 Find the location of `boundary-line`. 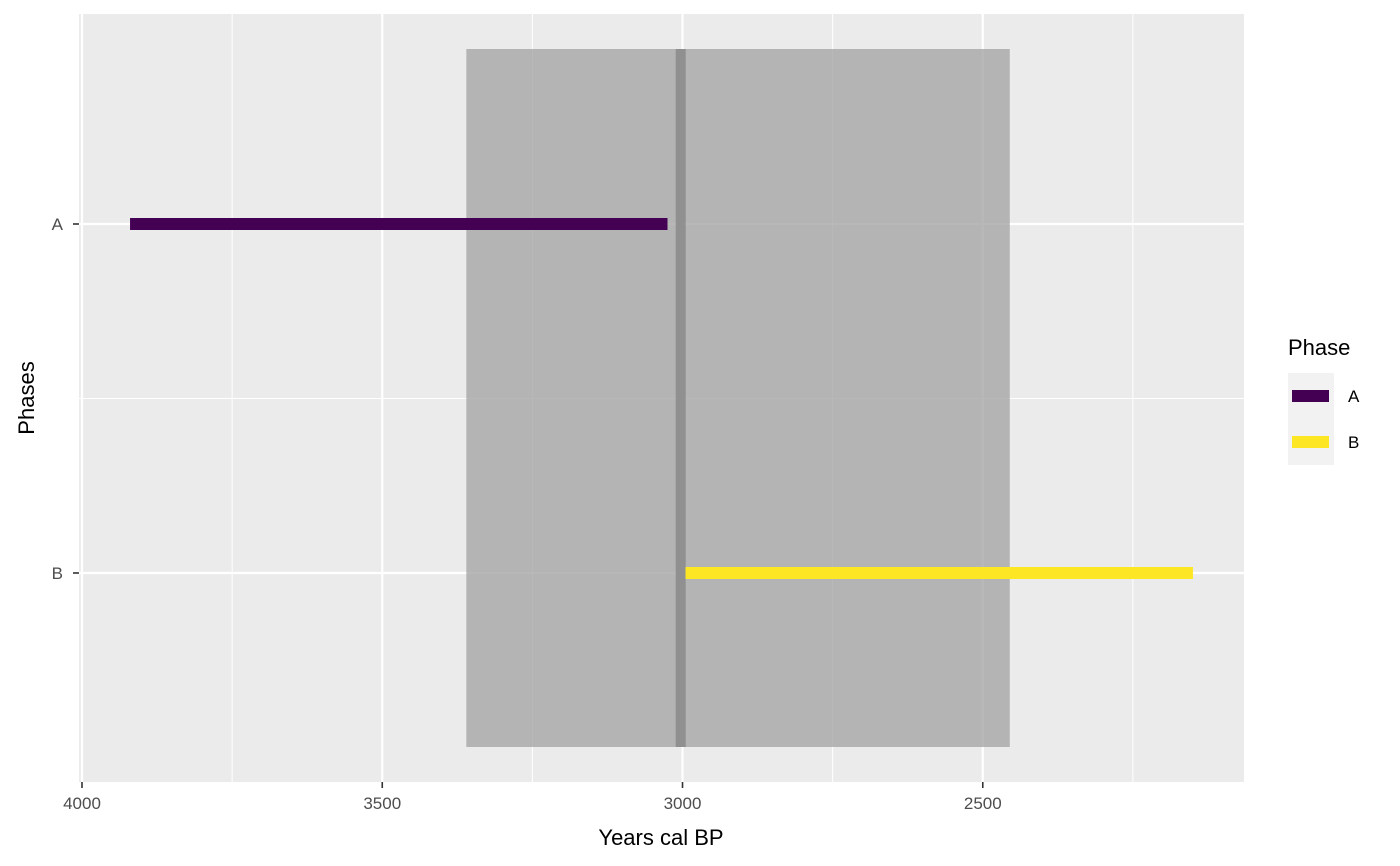

boundary-line is located at coordinates (680, 398).